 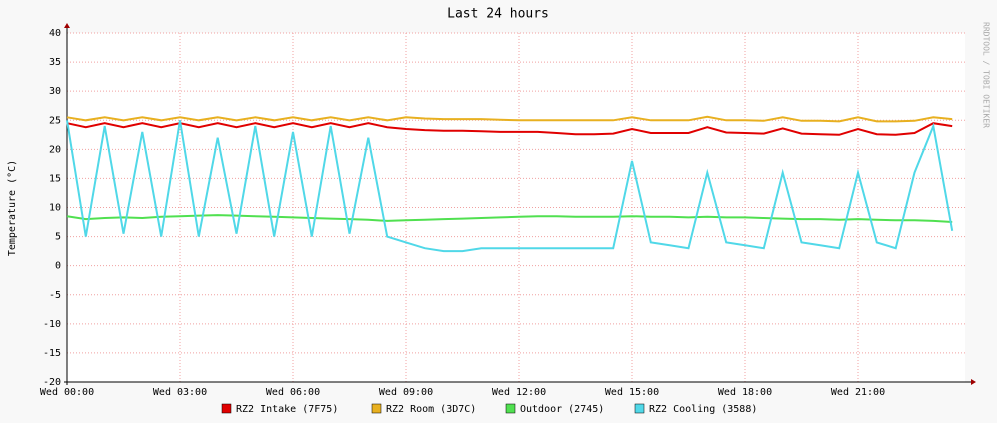 What do you see at coordinates (55, 295) in the screenshot?
I see `y-tick-label: -5` at bounding box center [55, 295].